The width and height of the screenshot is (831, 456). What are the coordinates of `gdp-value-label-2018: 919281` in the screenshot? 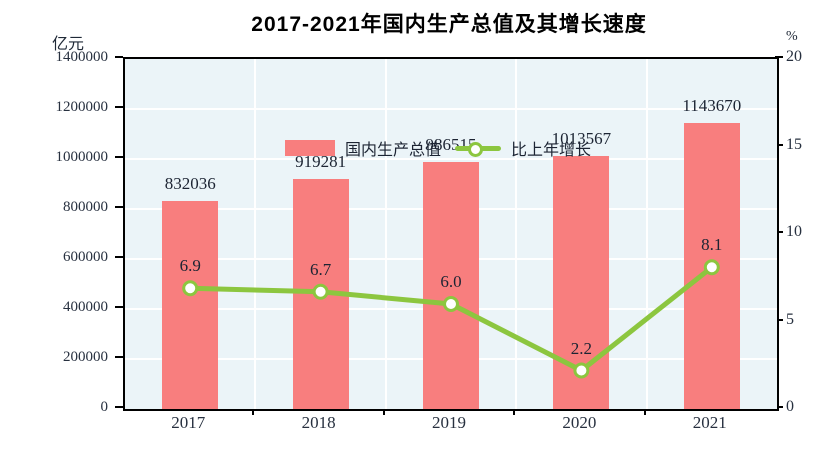 It's located at (321, 162).